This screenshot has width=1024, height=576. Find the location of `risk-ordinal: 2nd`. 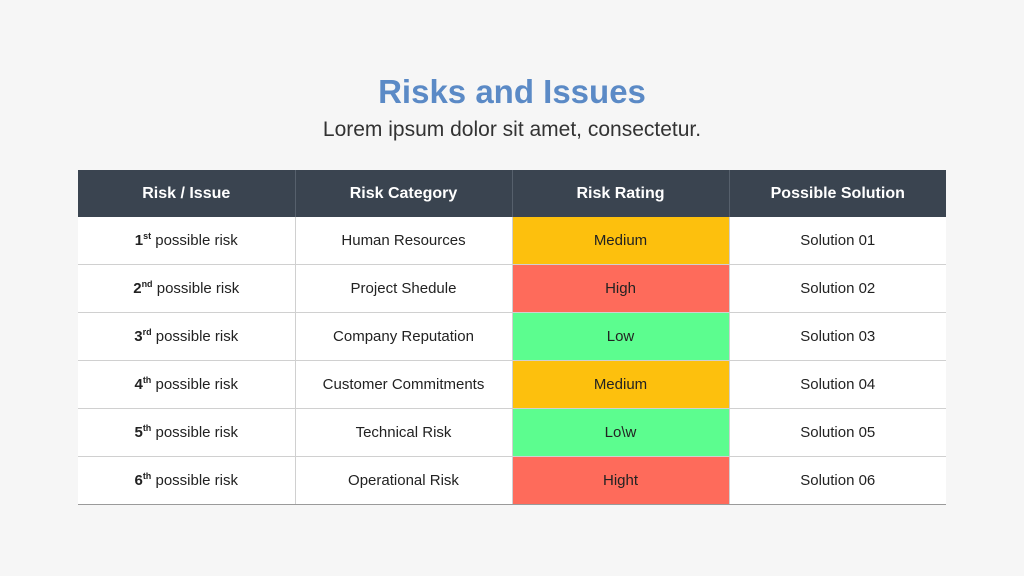

risk-ordinal: 2nd is located at coordinates (143, 288).